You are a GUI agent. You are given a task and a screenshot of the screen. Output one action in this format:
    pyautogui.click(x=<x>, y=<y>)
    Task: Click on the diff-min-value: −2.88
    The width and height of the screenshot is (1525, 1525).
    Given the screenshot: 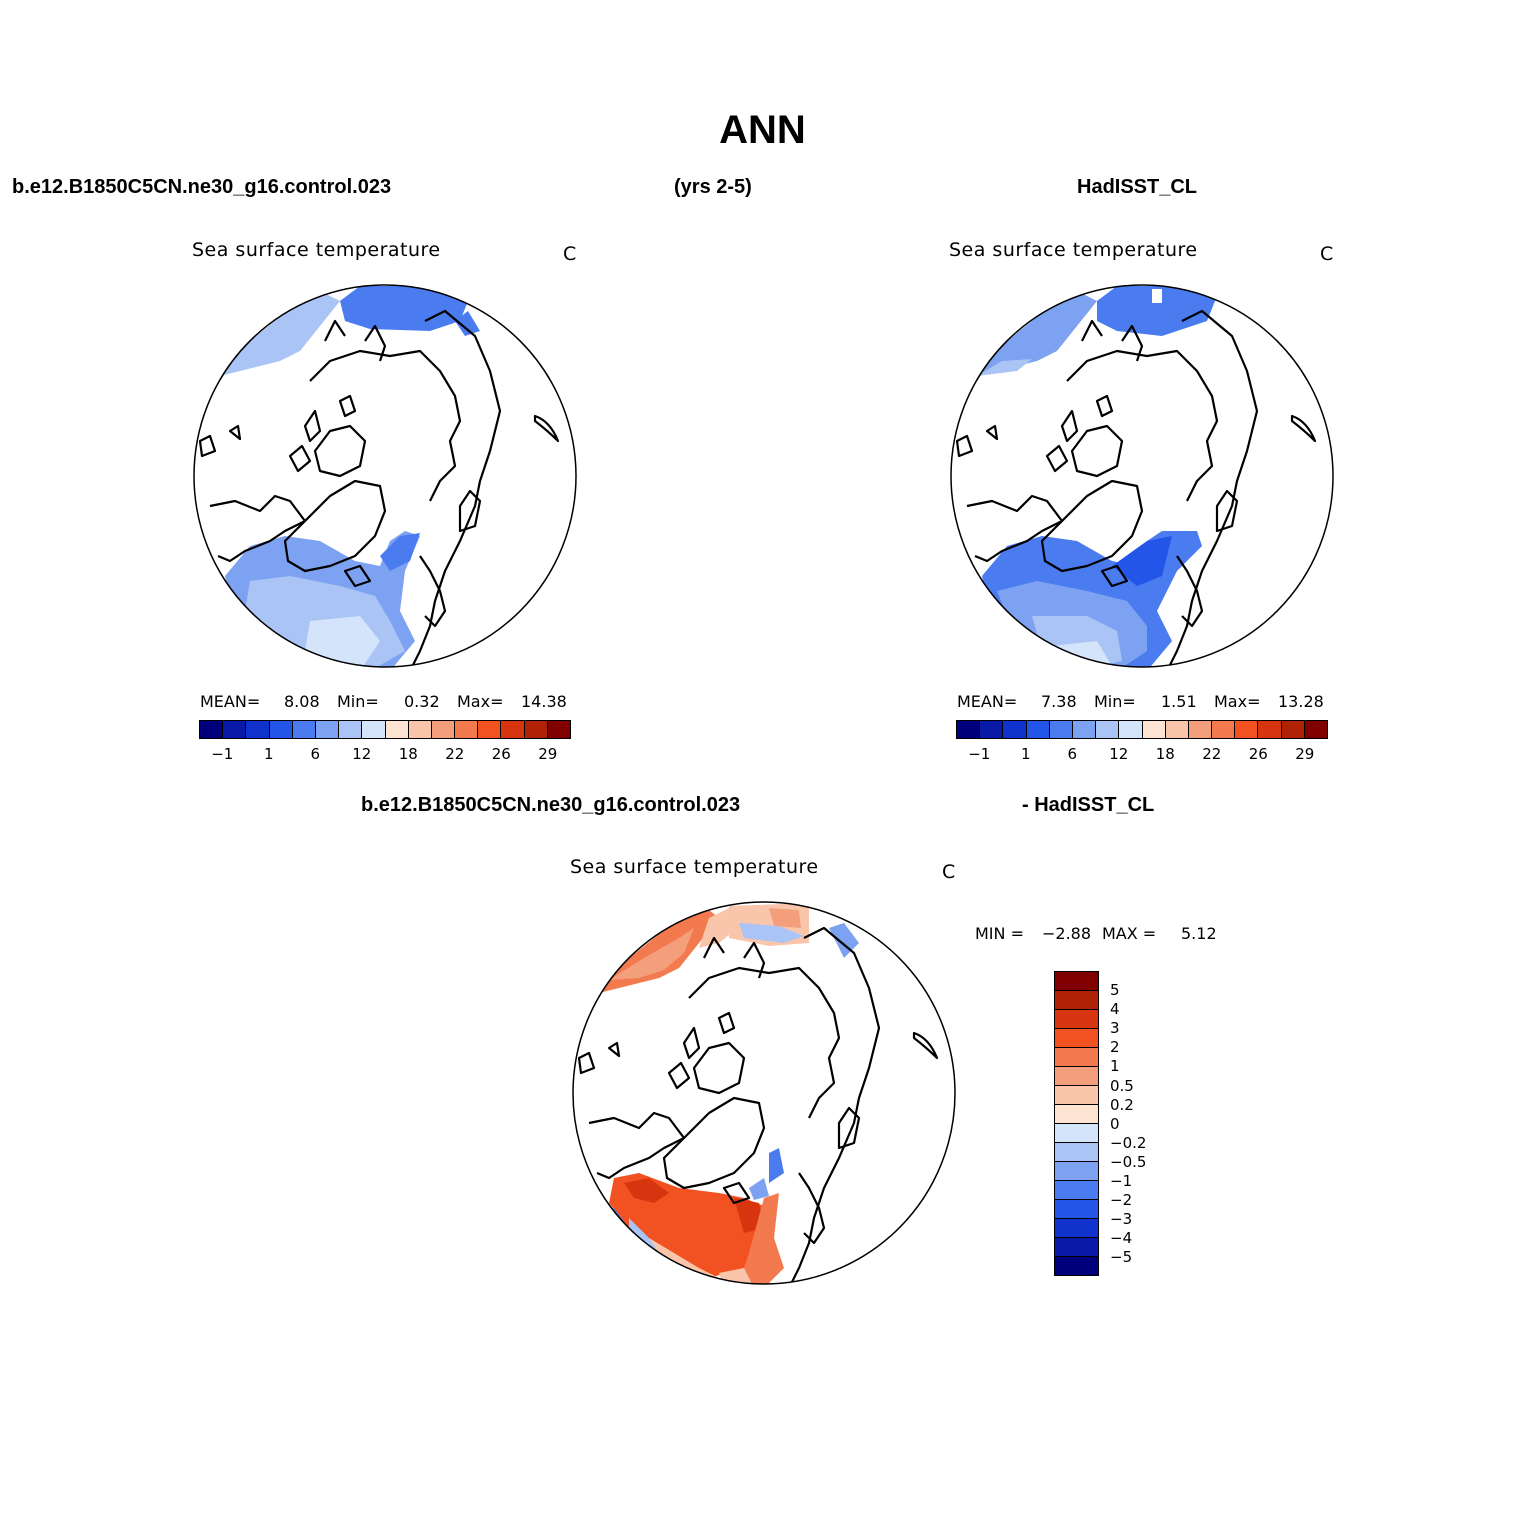 What is the action you would take?
    pyautogui.click(x=1067, y=933)
    